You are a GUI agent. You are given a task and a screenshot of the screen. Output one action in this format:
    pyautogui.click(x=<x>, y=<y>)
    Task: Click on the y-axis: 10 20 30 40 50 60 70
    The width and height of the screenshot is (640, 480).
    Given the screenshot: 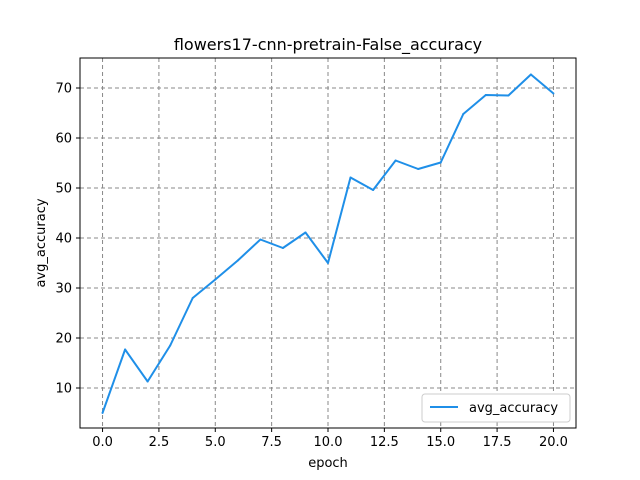 What is the action you would take?
    pyautogui.click(x=67, y=239)
    